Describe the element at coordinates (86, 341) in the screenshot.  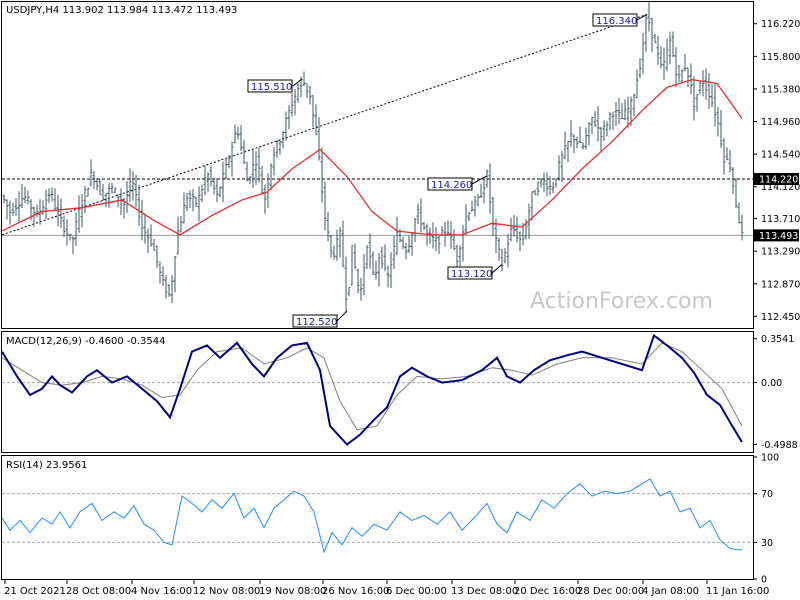
I see `macd-panel-title: MACD(12,26,9) -0.4600 -0.3544` at that location.